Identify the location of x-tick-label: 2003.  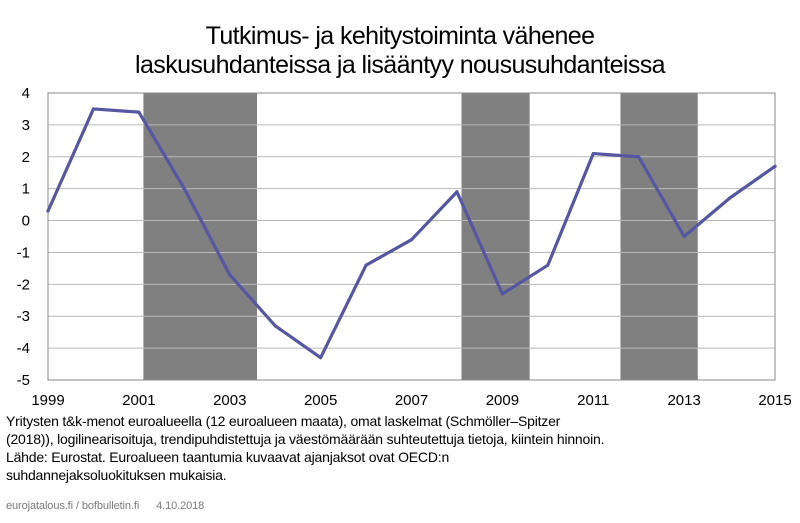
(229, 400).